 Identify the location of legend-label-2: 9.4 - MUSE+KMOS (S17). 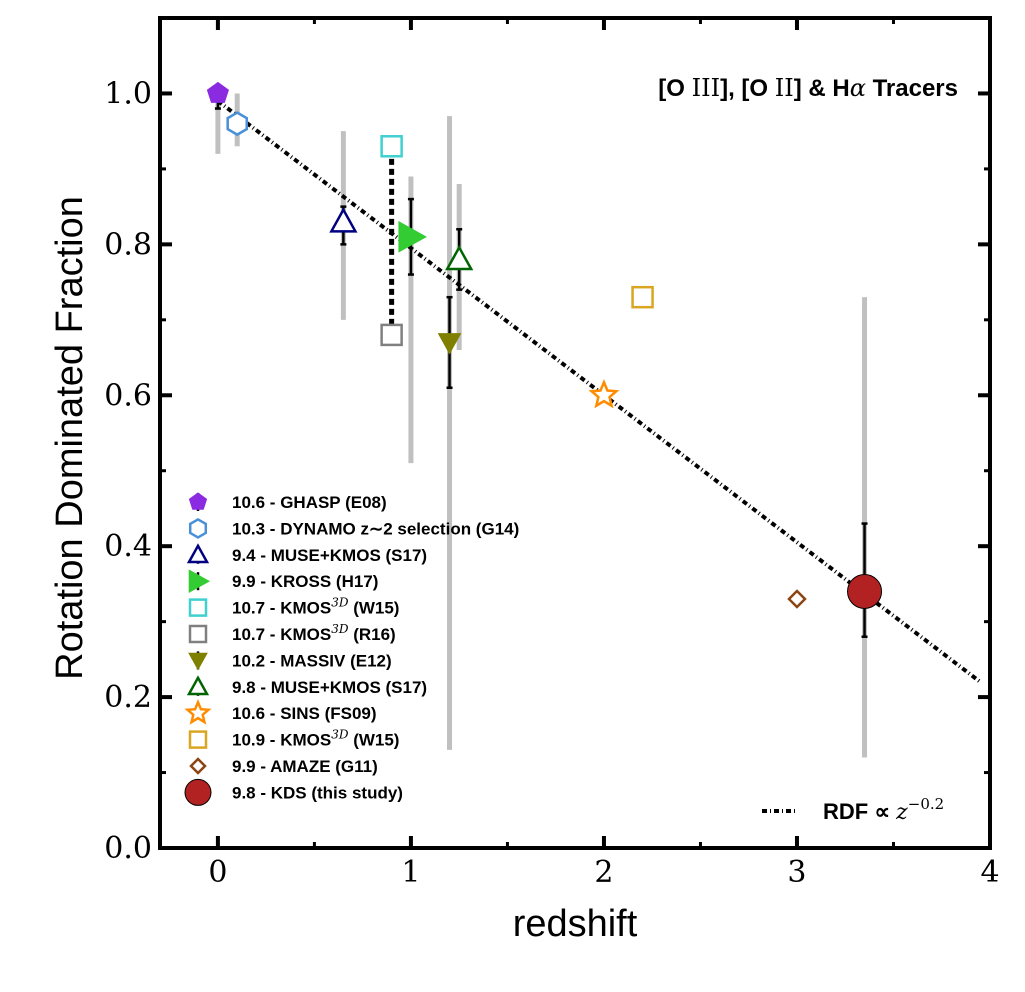
(329, 555).